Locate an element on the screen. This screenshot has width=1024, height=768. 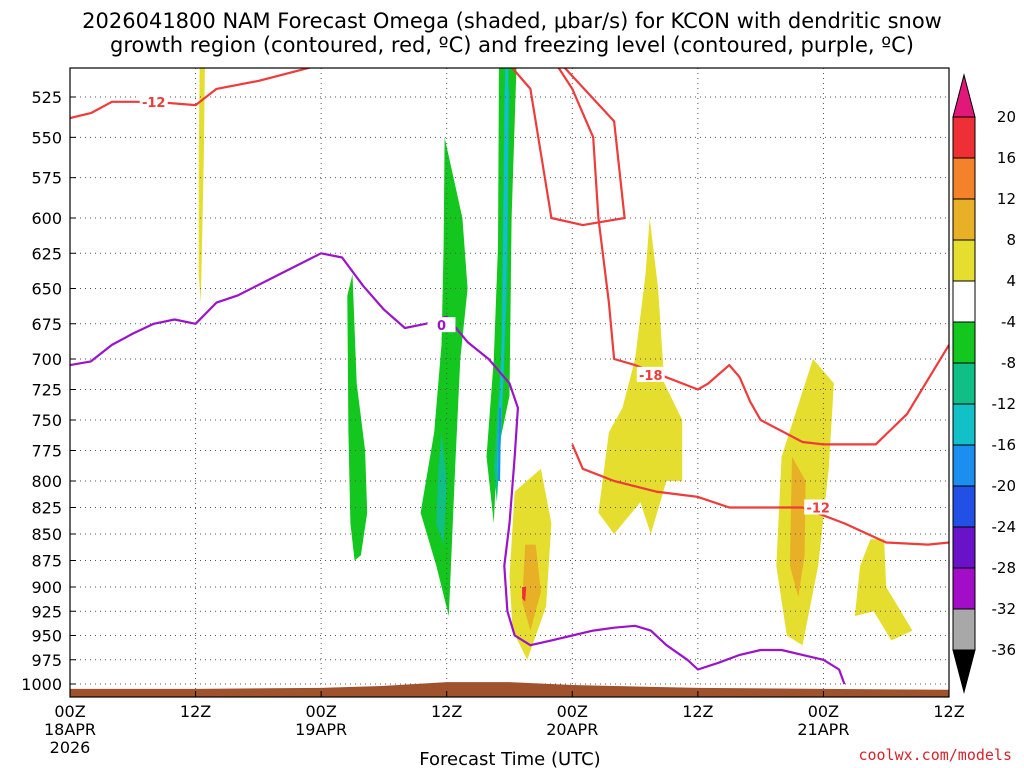
colorbar-bottom-arrow is located at coordinates (964, 671).